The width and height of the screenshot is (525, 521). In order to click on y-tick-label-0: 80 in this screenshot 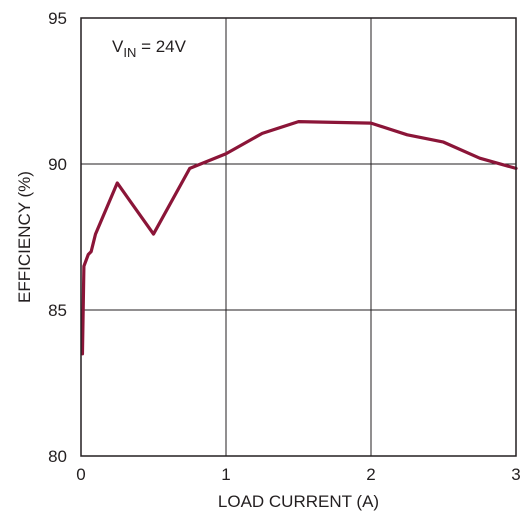, I will do `click(57, 456)`.